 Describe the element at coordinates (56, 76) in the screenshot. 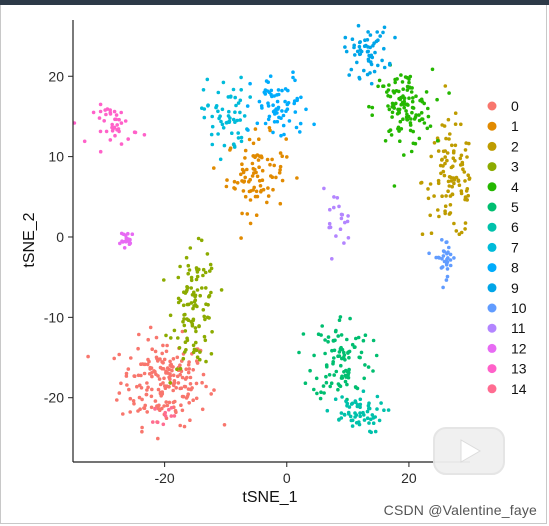

I see `y-tick-label: 20` at that location.